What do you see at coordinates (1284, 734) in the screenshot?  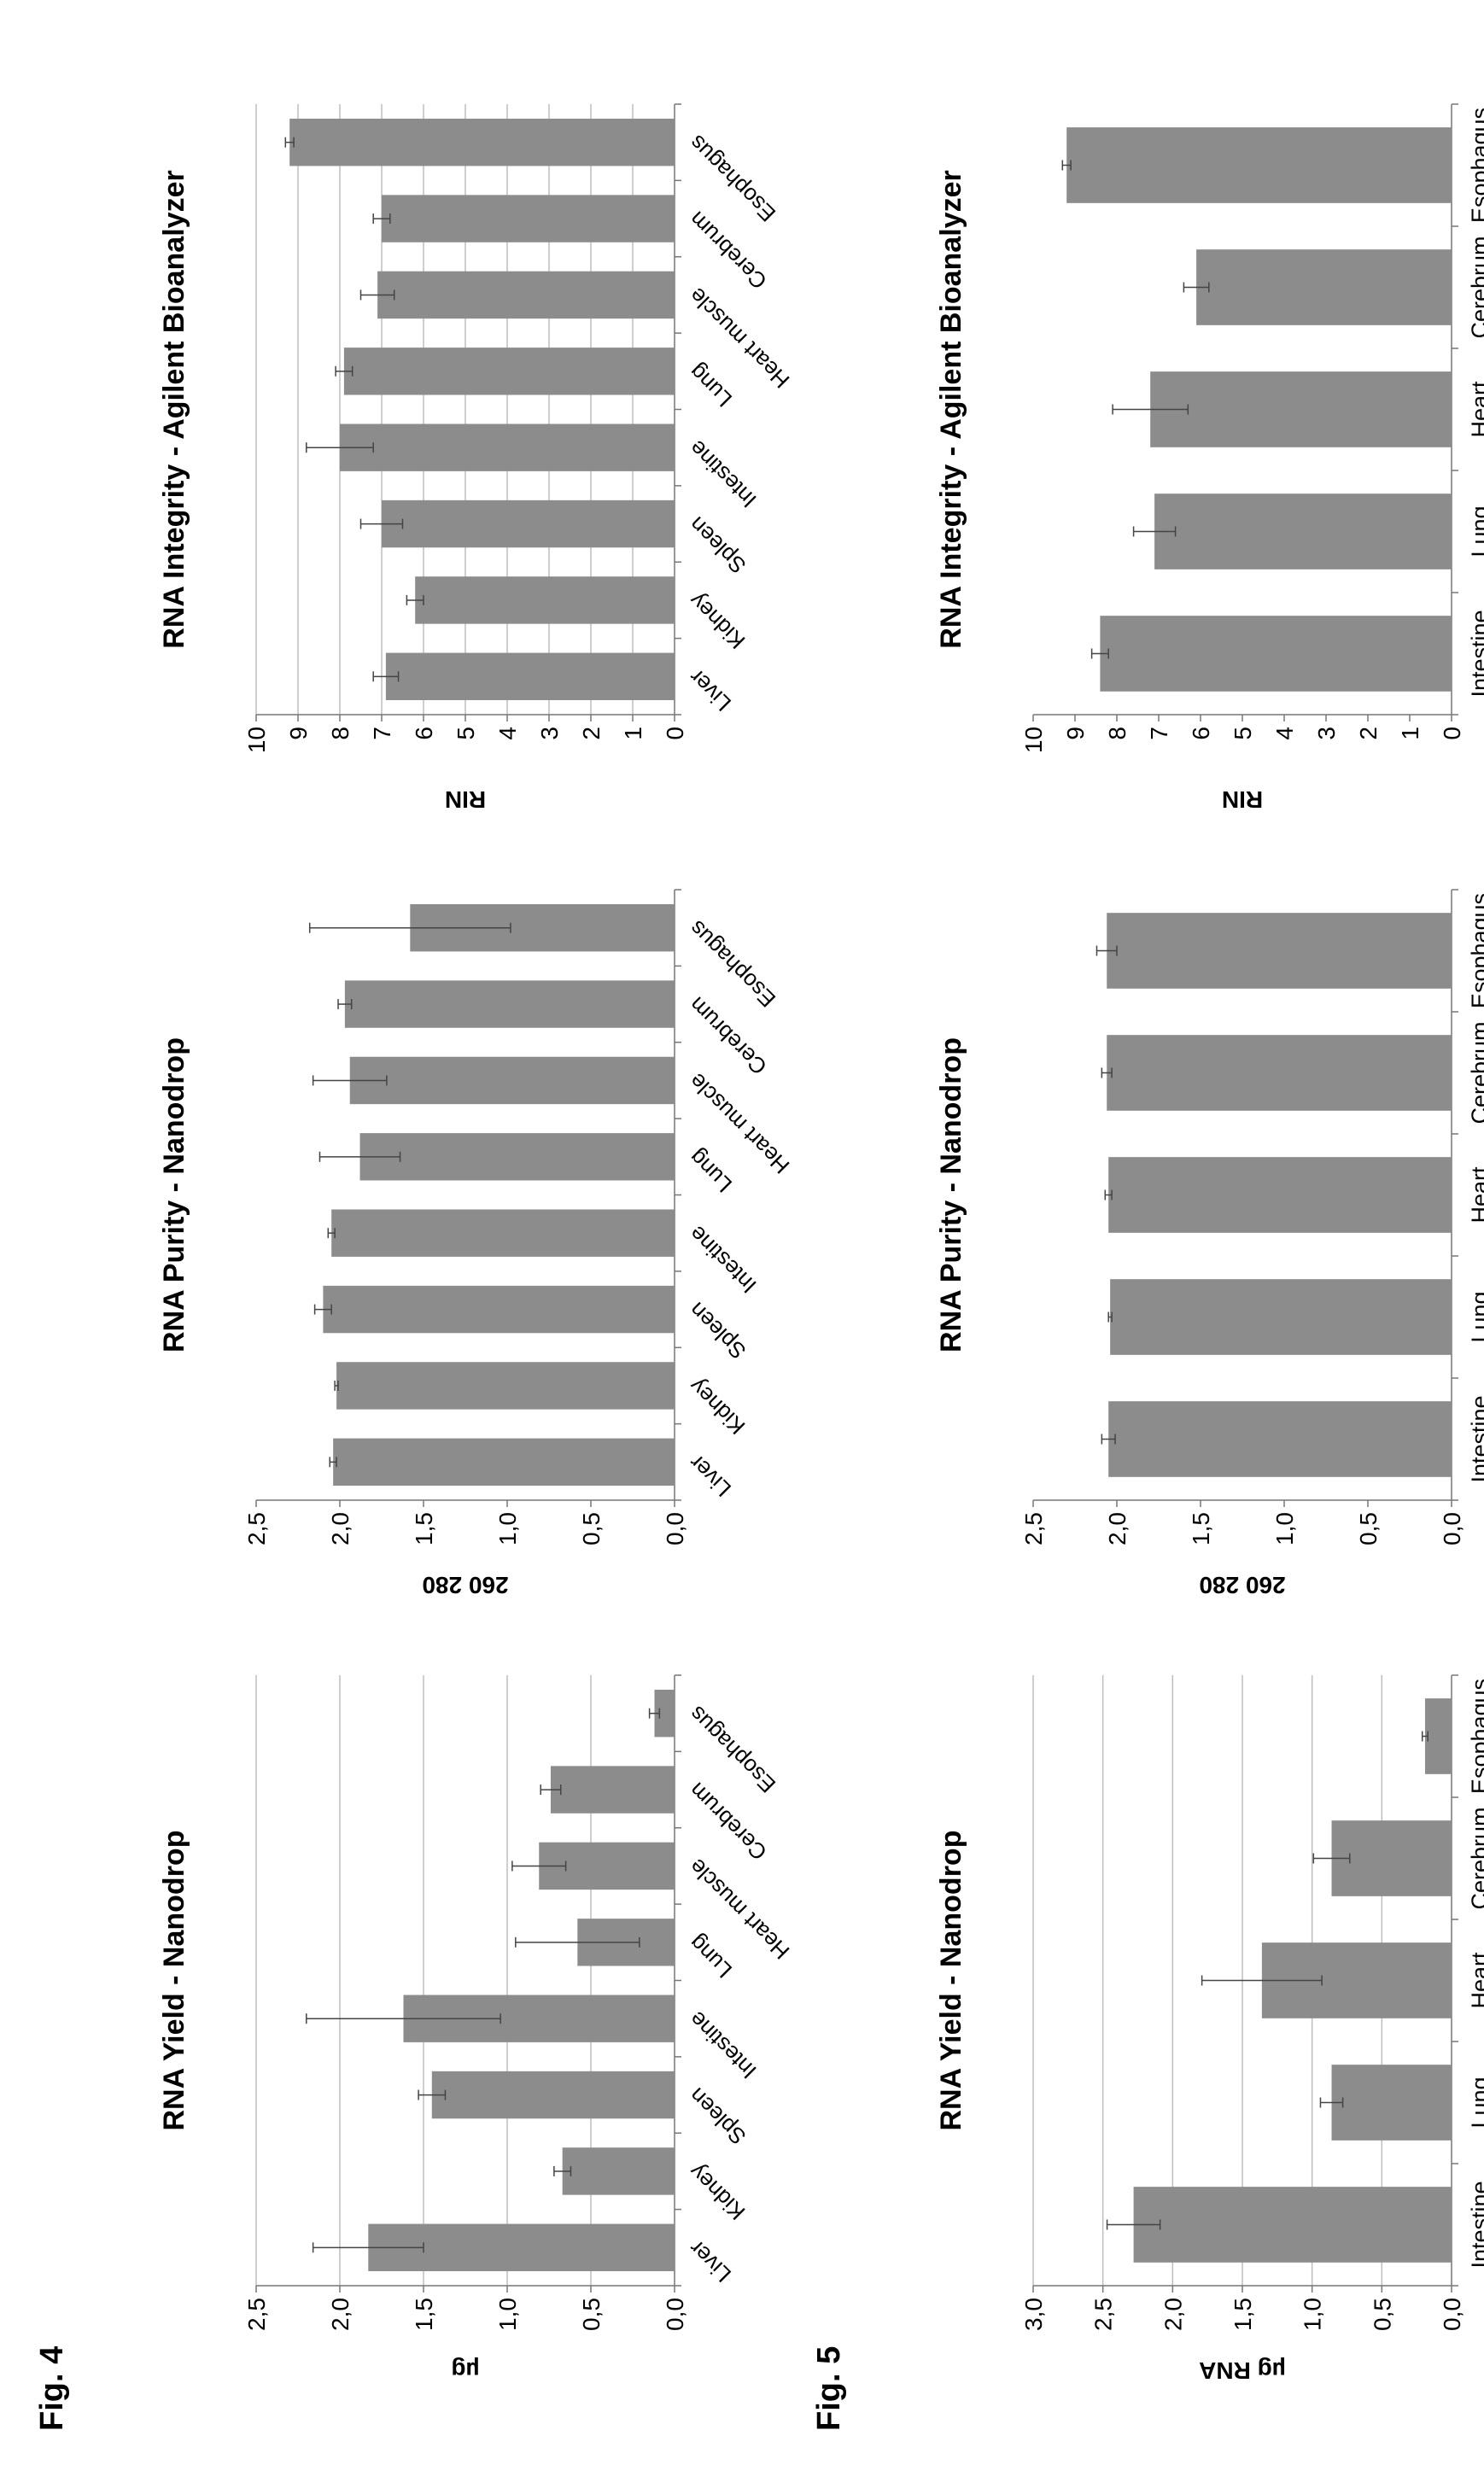 I see `y-tick-label: 4` at bounding box center [1284, 734].